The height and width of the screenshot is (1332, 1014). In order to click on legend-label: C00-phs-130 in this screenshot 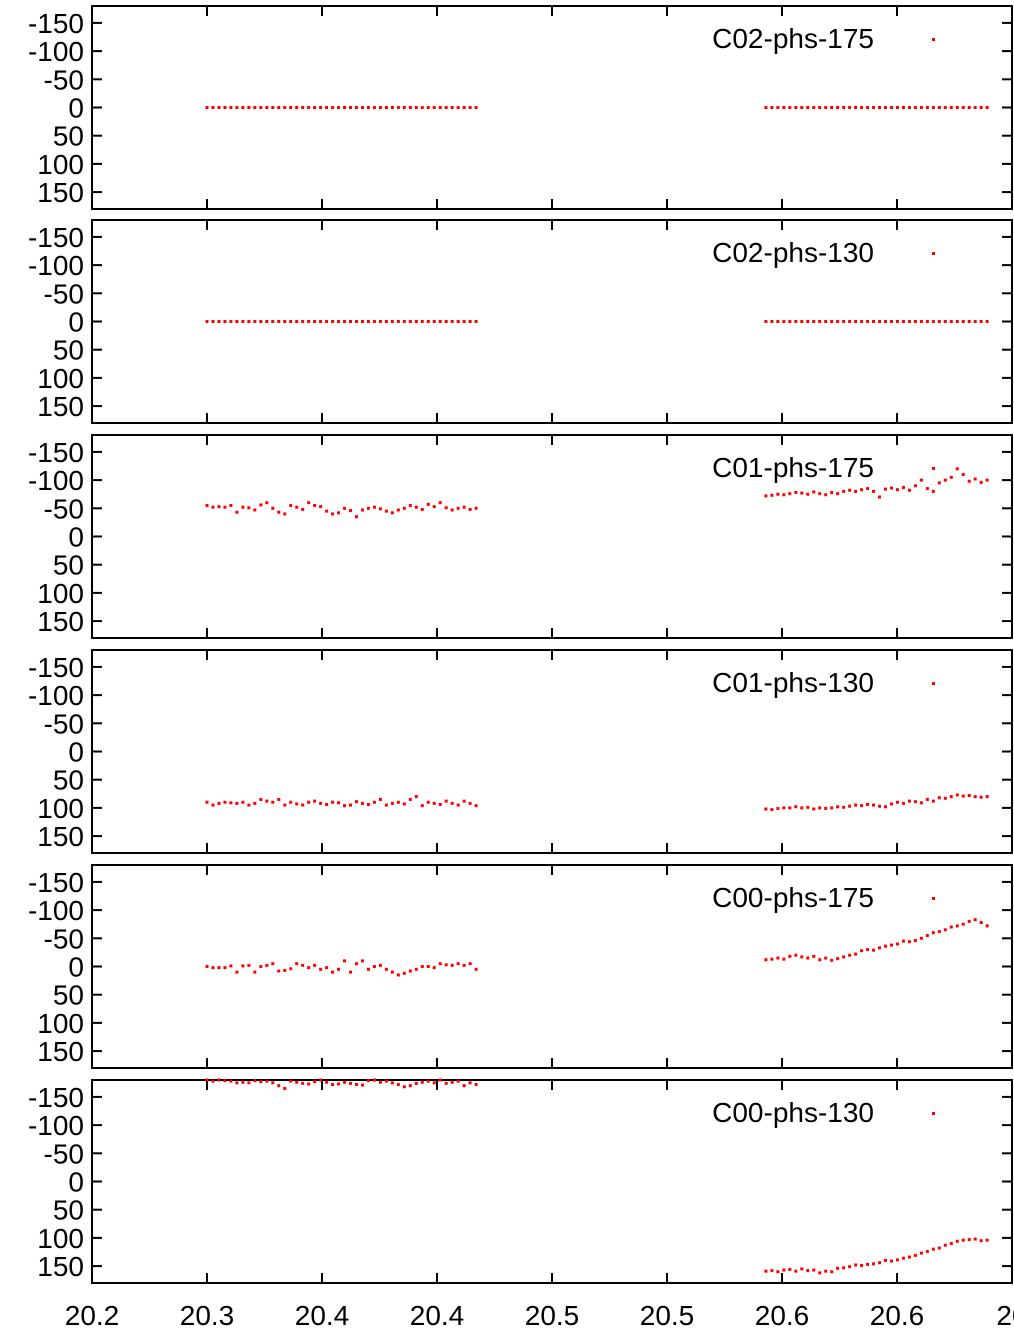, I will do `click(793, 1112)`.